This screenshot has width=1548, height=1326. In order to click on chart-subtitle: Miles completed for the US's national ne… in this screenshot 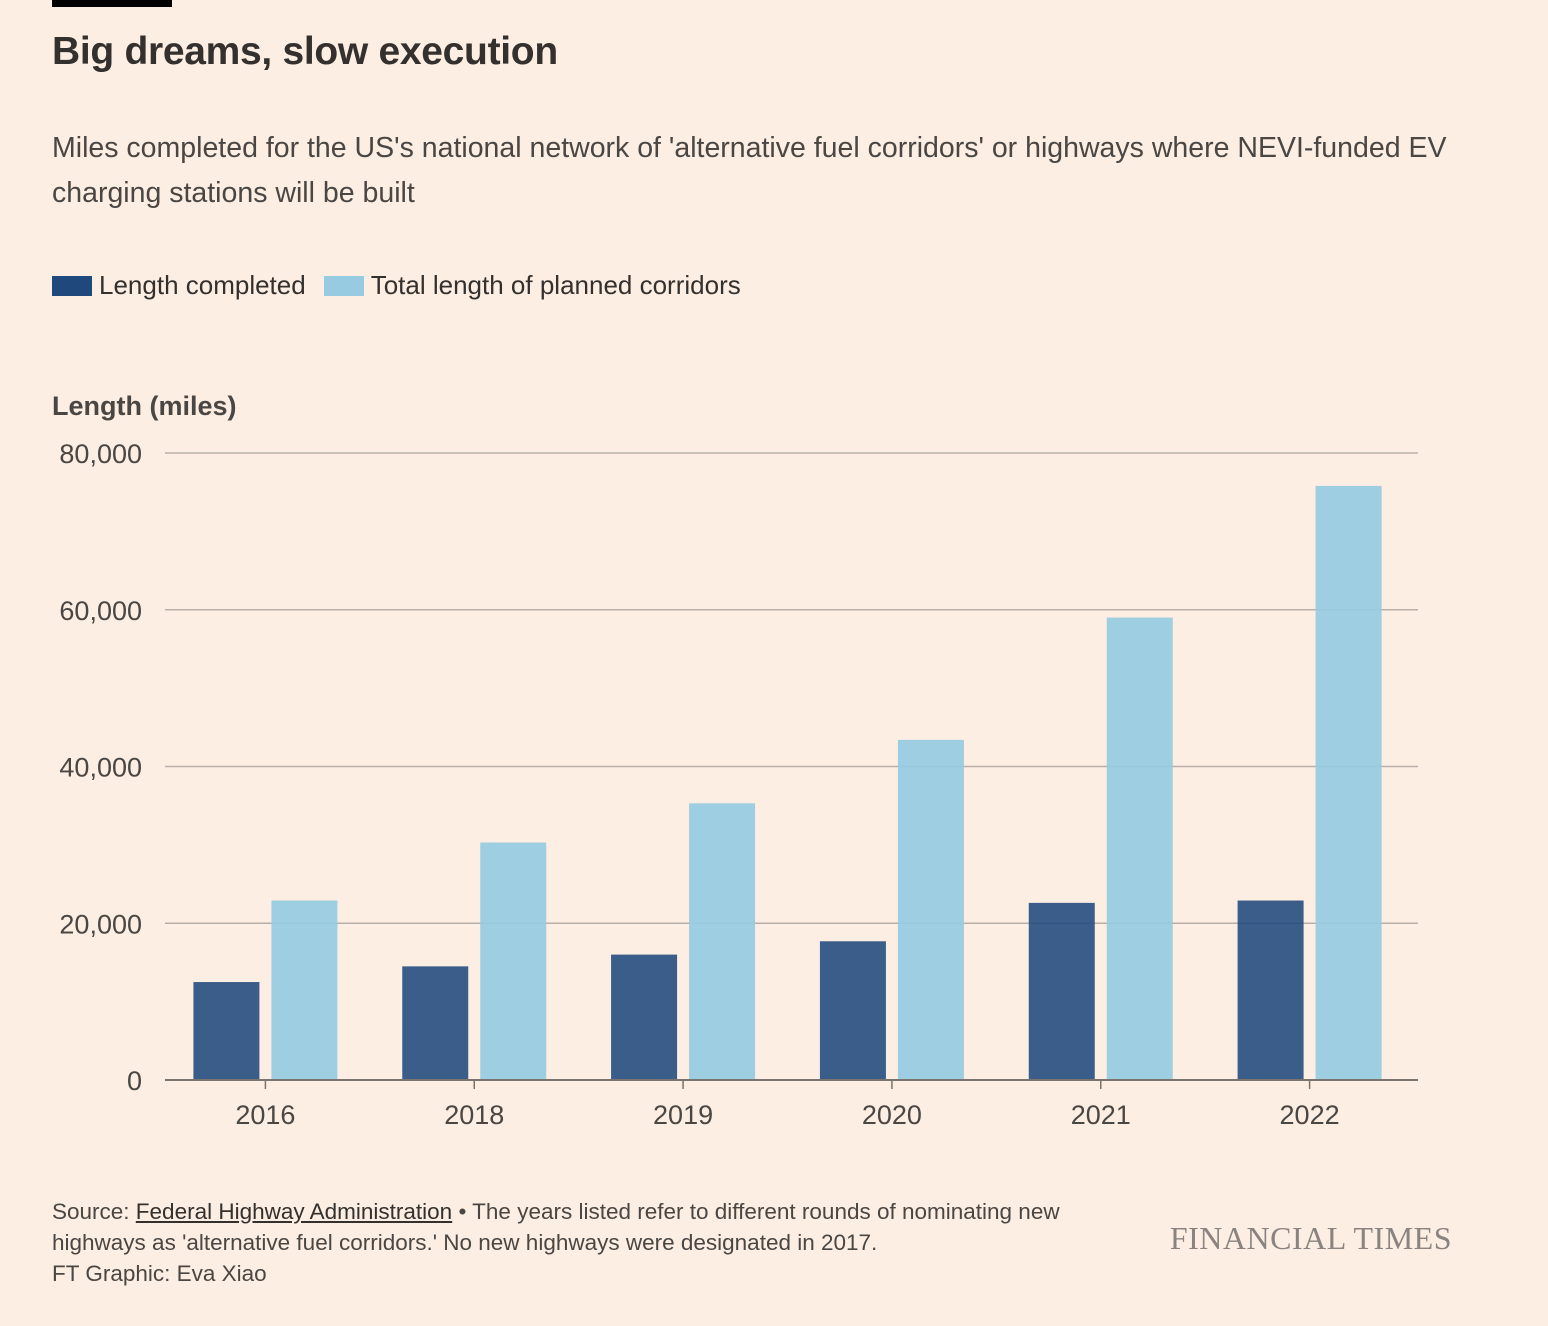, I will do `click(749, 170)`.